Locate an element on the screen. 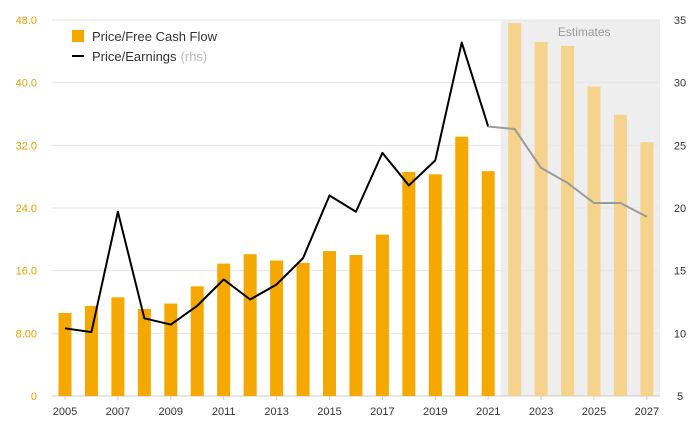 The width and height of the screenshot is (700, 438). bar-2023 is located at coordinates (541, 218).